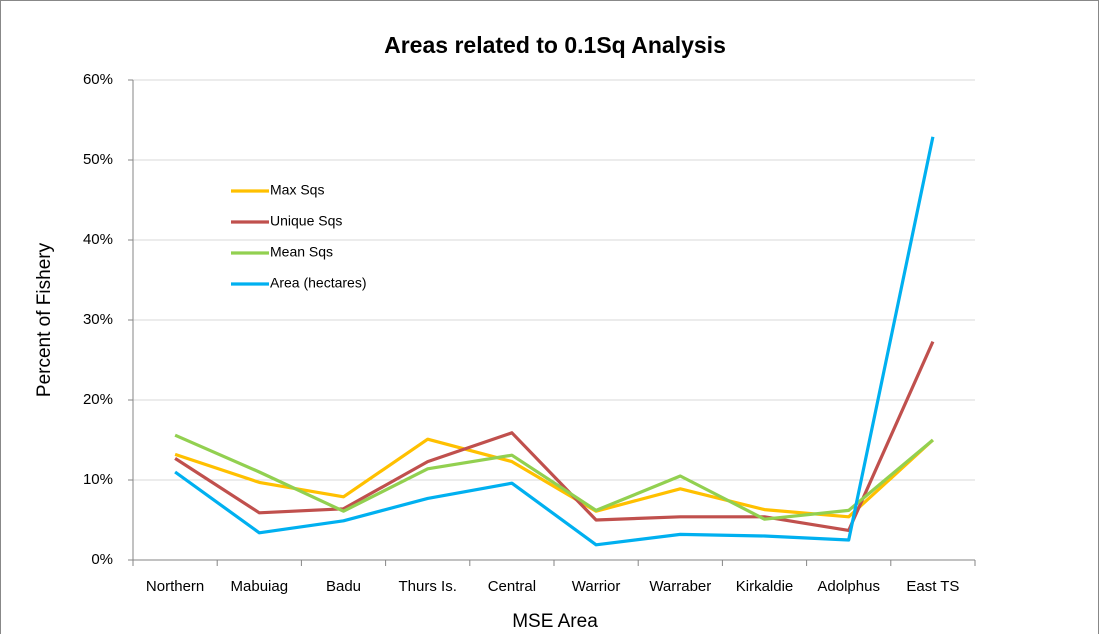 This screenshot has height=634, width=1109. What do you see at coordinates (98, 399) in the screenshot?
I see `y-tick-label: 20%` at bounding box center [98, 399].